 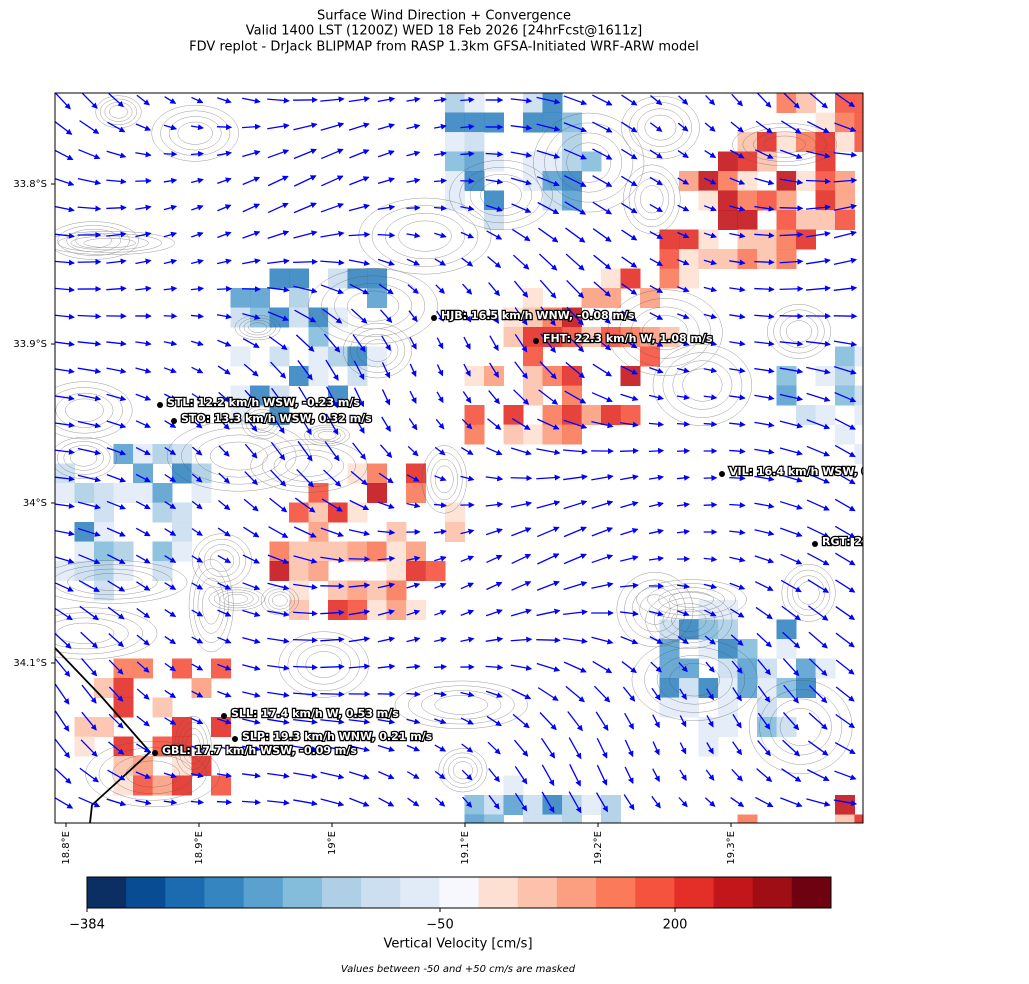 I want to click on station-dot, so click(x=722, y=474).